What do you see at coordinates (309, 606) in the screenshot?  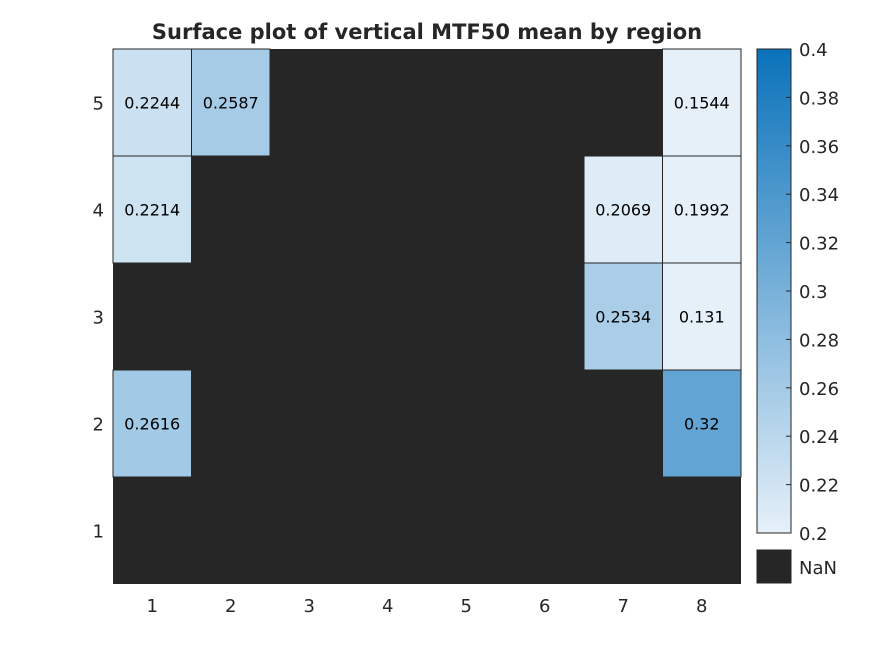 I see `x-tick-label: 3` at bounding box center [309, 606].